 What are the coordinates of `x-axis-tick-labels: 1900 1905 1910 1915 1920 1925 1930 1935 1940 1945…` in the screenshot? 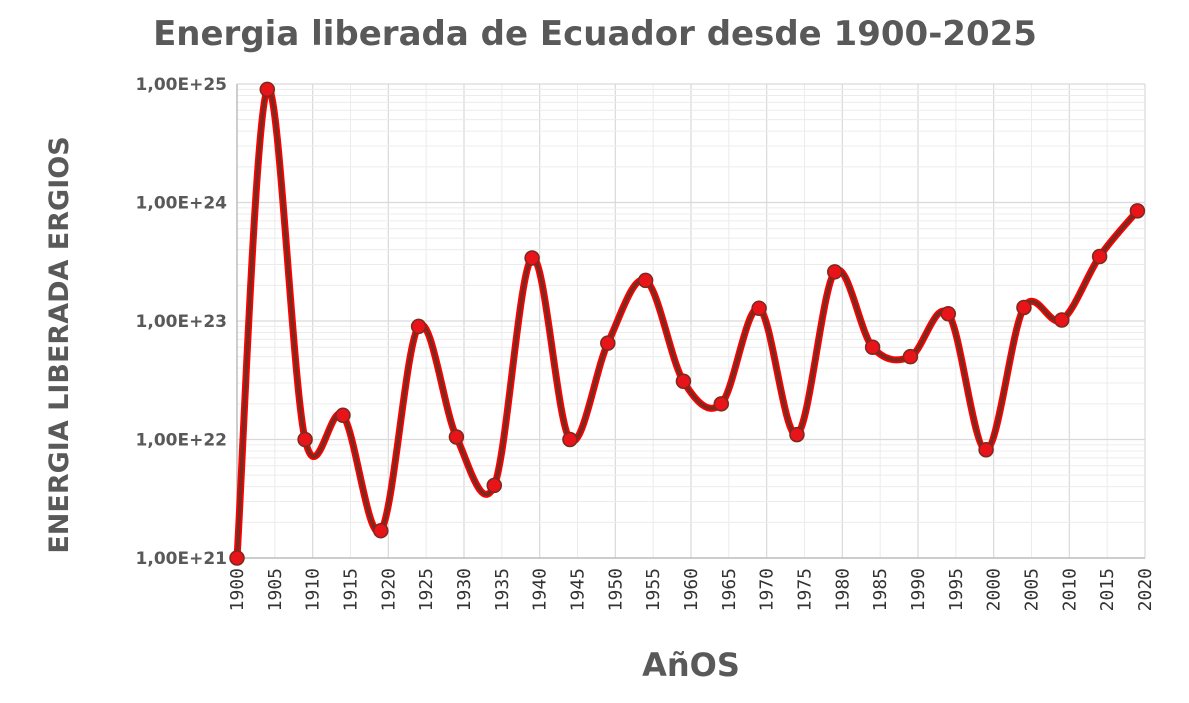 It's located at (691, 589).